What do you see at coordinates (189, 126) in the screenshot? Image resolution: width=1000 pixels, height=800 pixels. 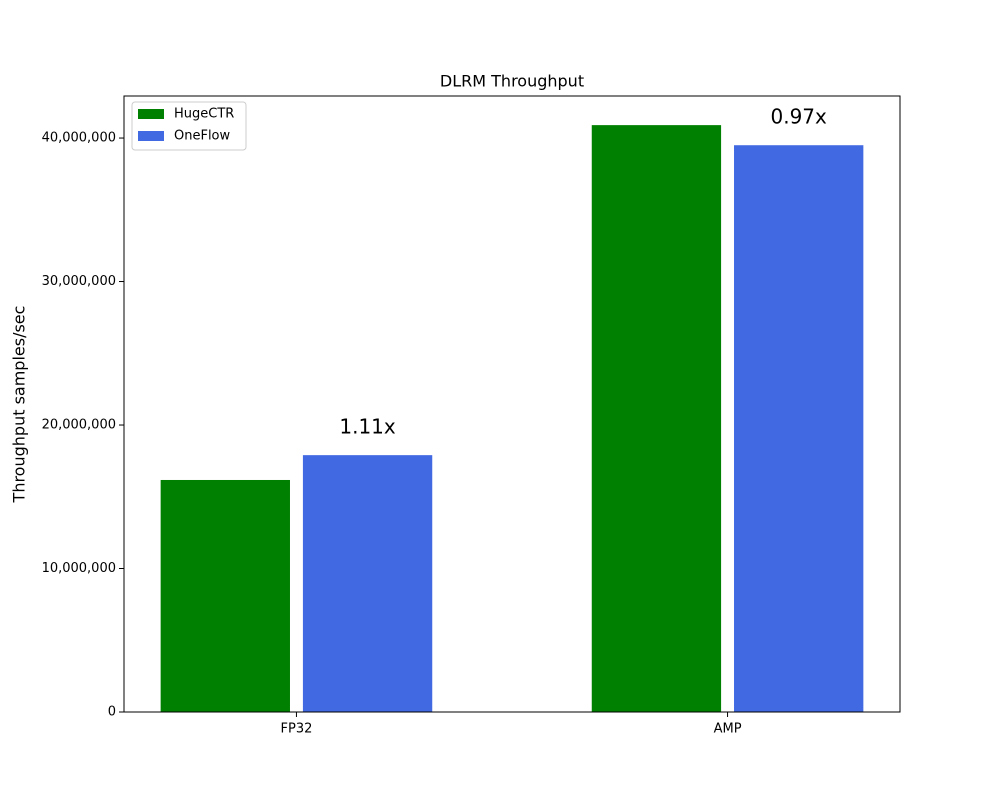 I see `legend: HugeCTR OneFlow` at bounding box center [189, 126].